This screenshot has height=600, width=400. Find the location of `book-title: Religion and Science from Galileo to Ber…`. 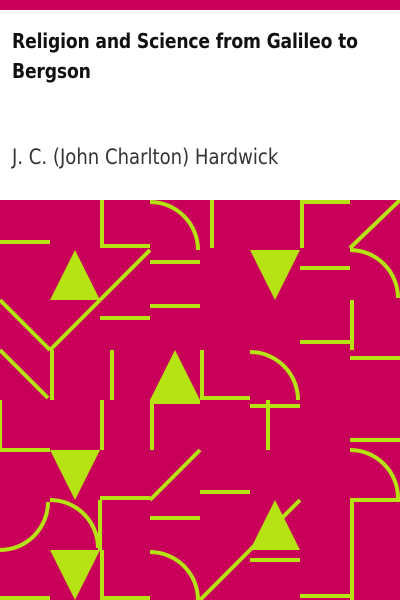

book-title: Religion and Science from Galileo to Ber… is located at coordinates (185, 56).